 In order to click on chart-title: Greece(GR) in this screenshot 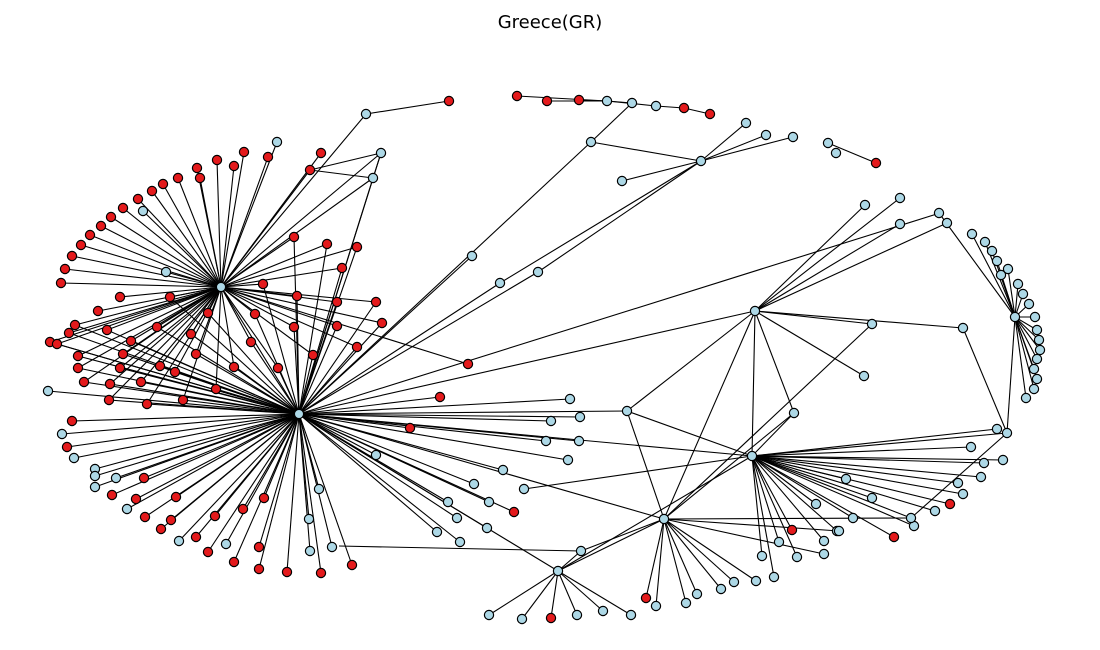, I will do `click(550, 22)`.